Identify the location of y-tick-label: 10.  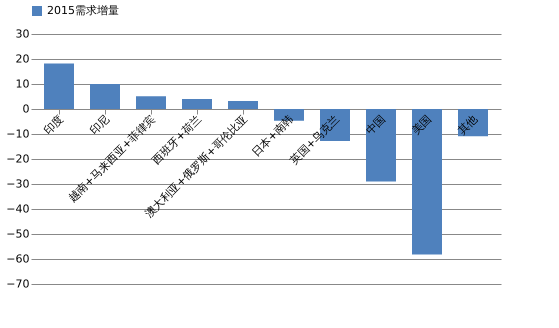
(23, 84).